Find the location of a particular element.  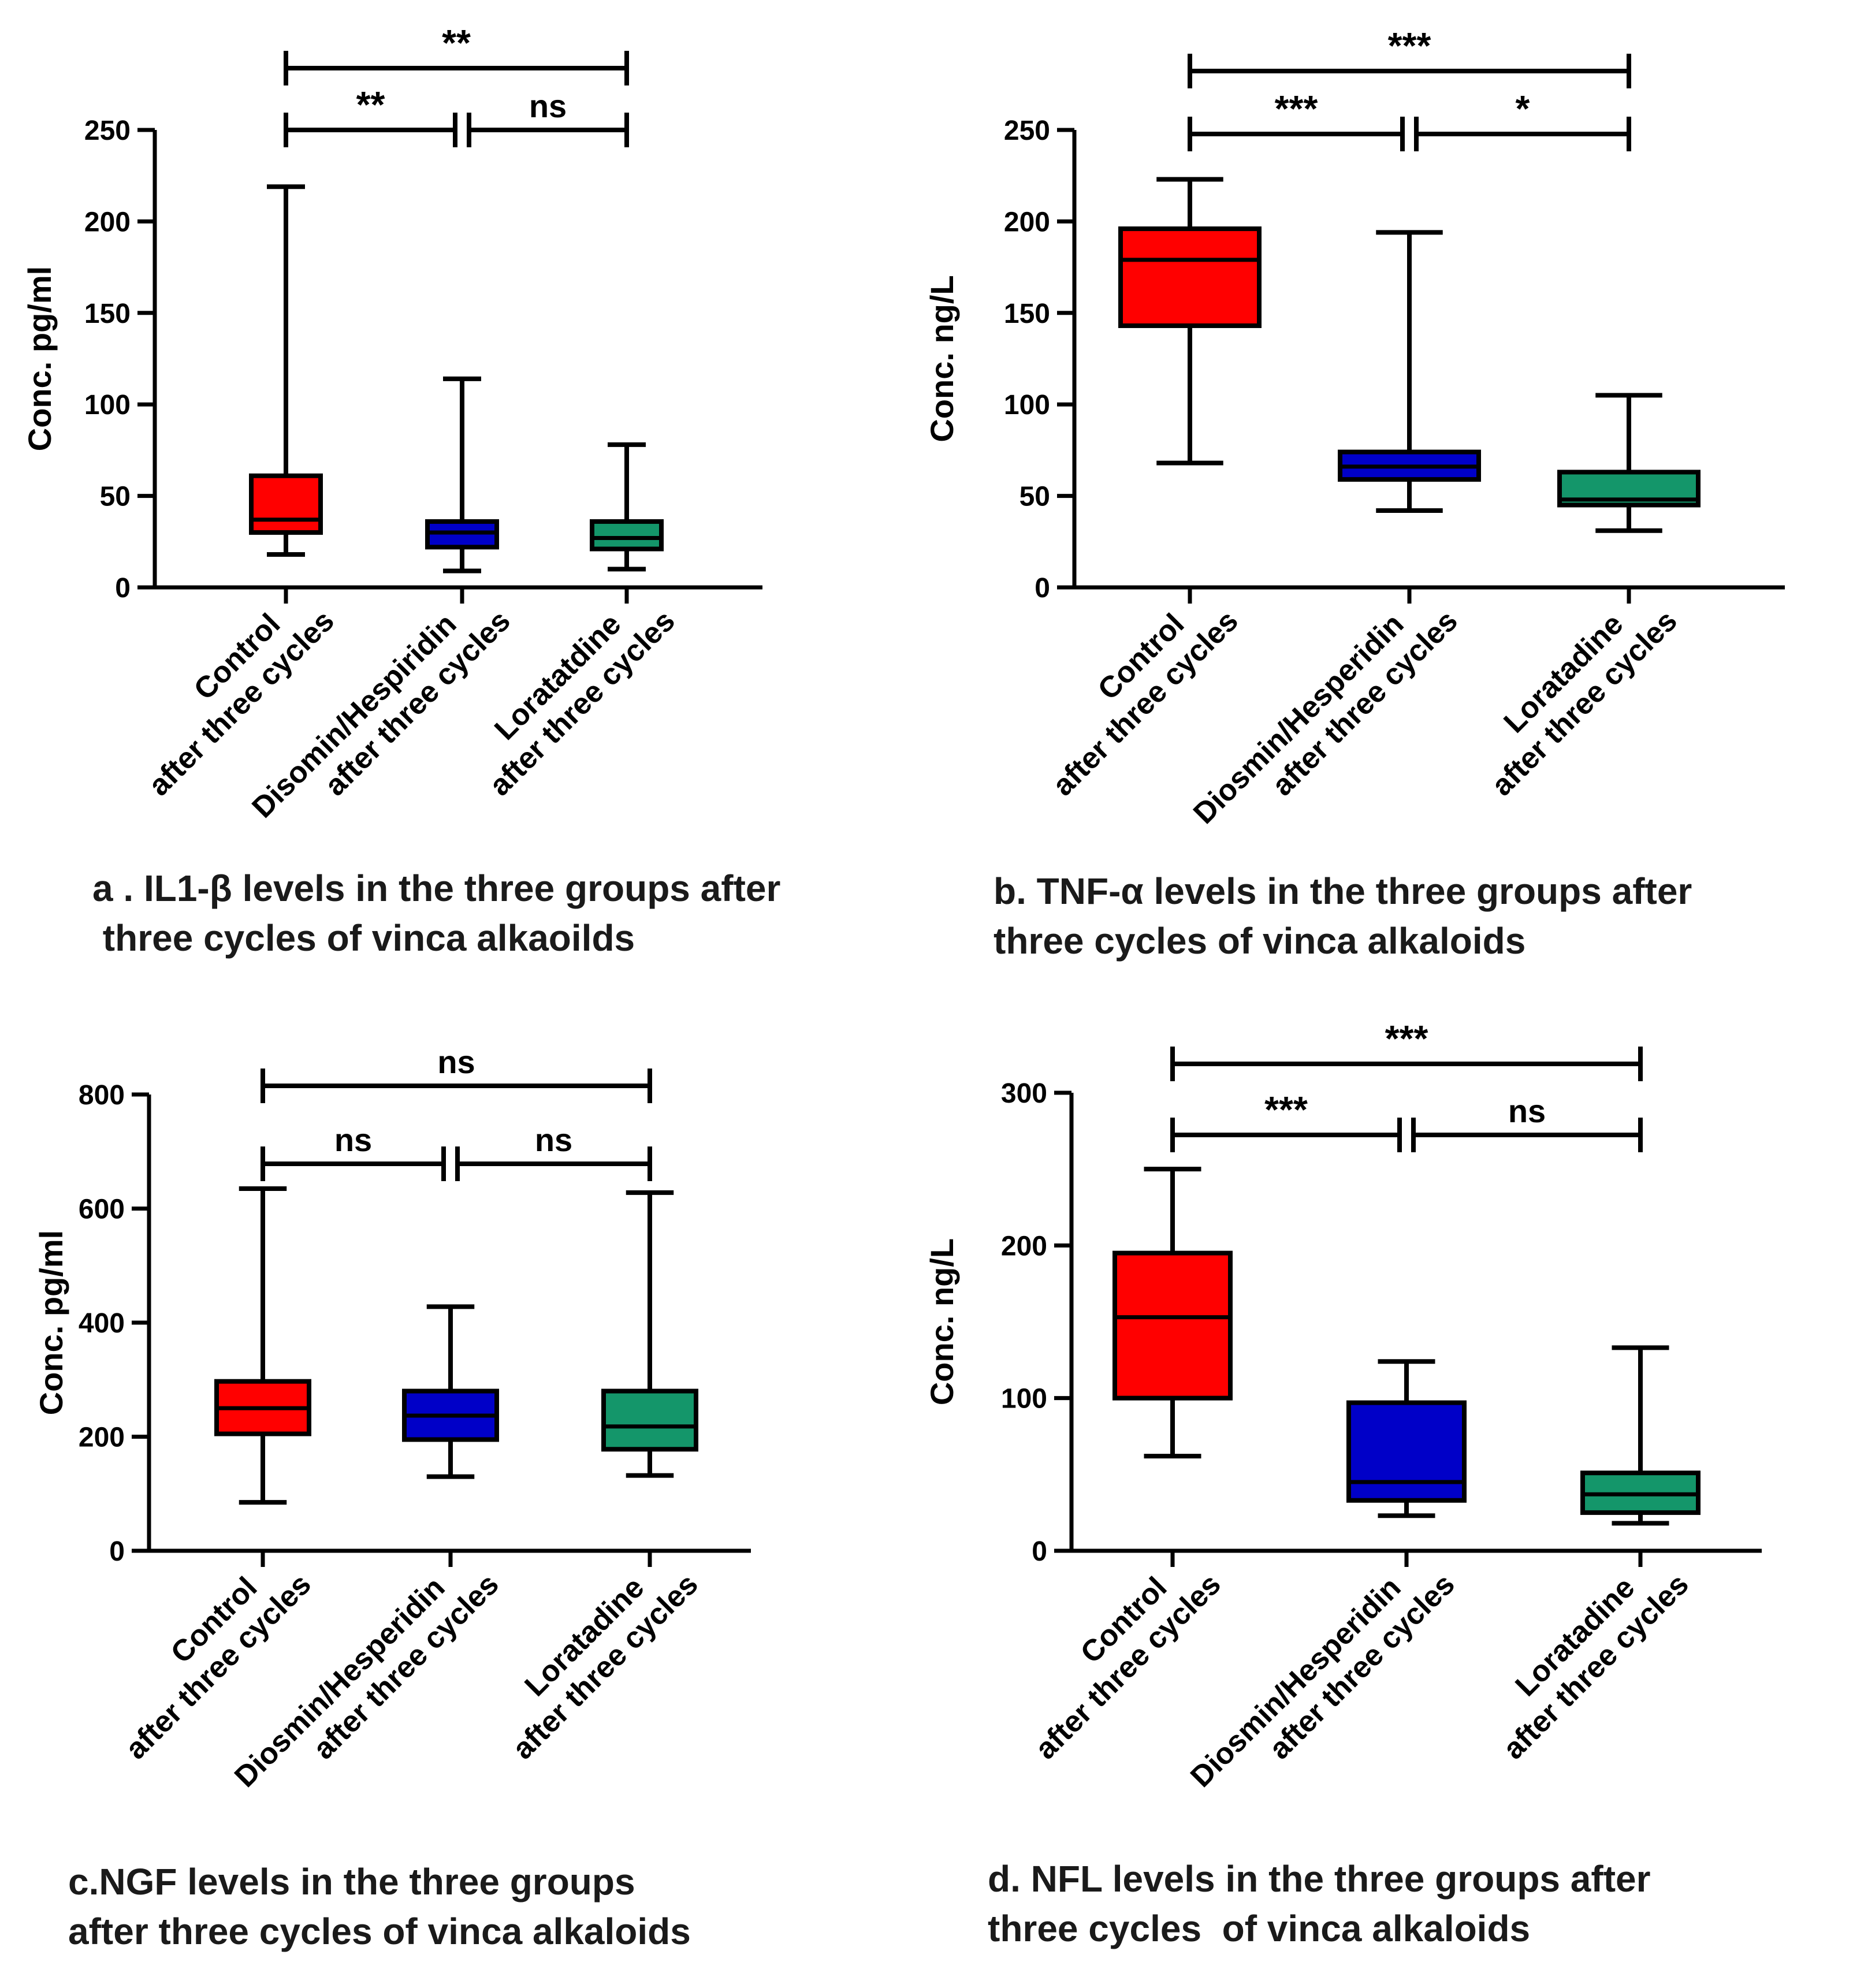

panel-b-ytick-label-0: 0 is located at coordinates (1042, 589).